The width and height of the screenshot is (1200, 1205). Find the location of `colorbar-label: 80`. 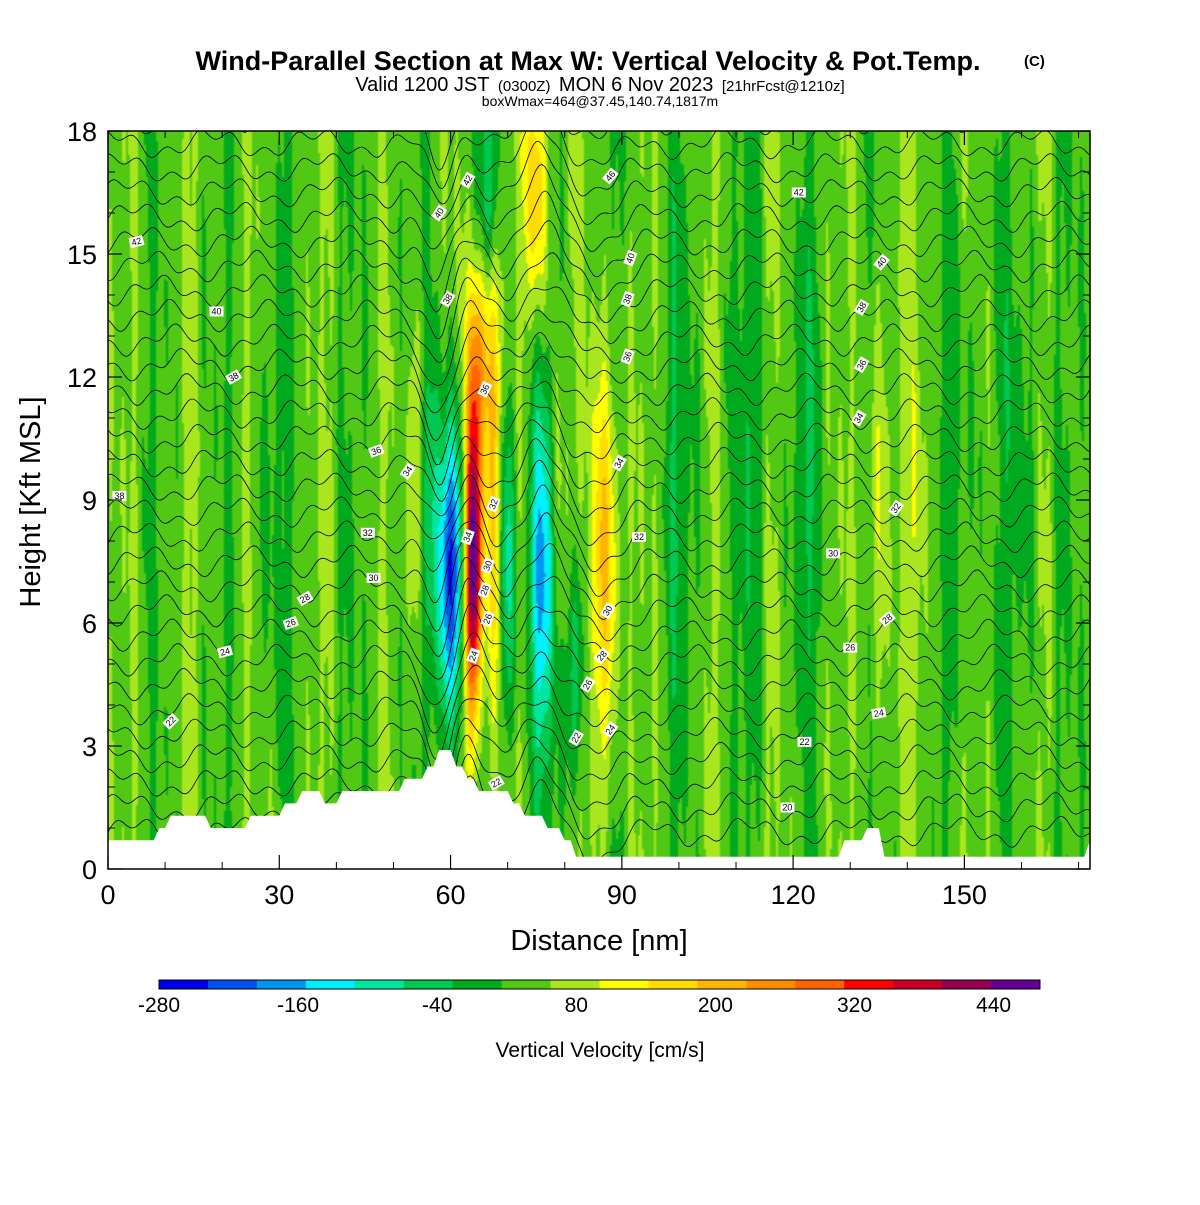

colorbar-label: 80 is located at coordinates (576, 1005).